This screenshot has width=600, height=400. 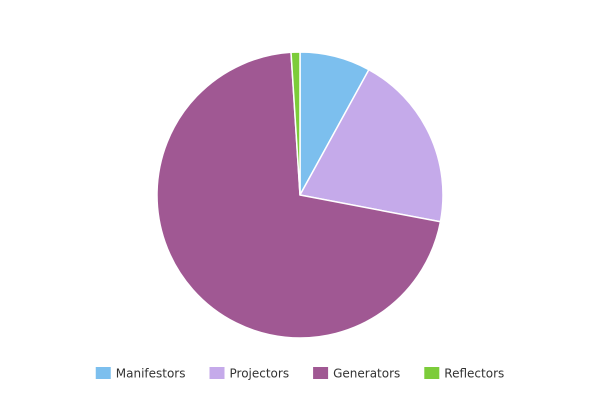 I want to click on legend-label: Generators, so click(x=366, y=374).